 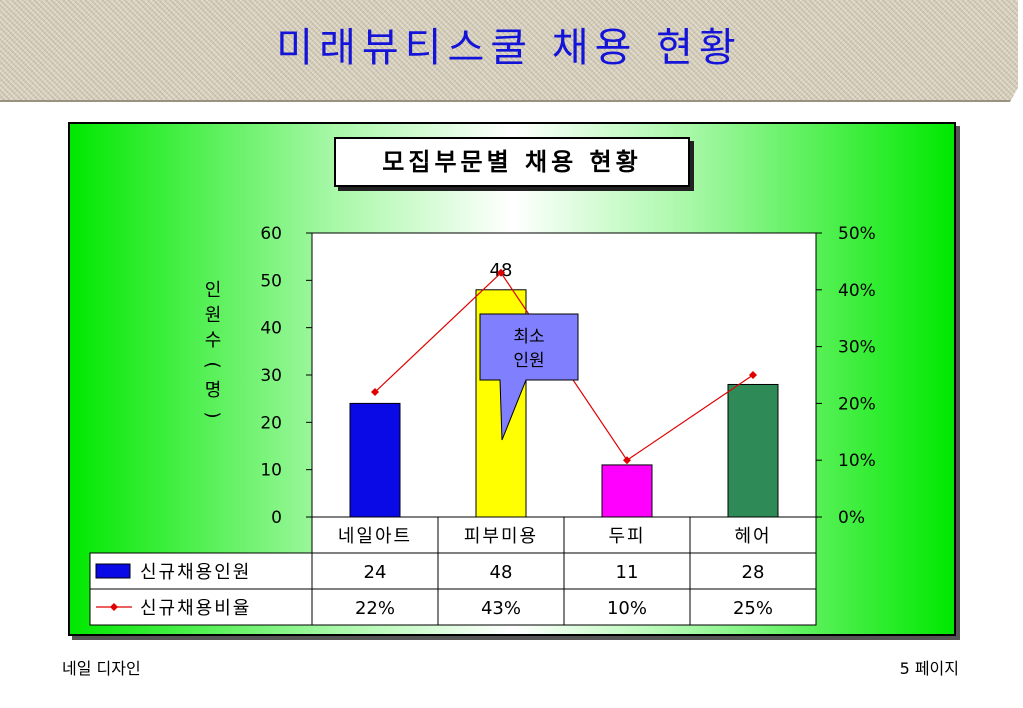 I want to click on category-label: 네일아트, so click(x=375, y=536).